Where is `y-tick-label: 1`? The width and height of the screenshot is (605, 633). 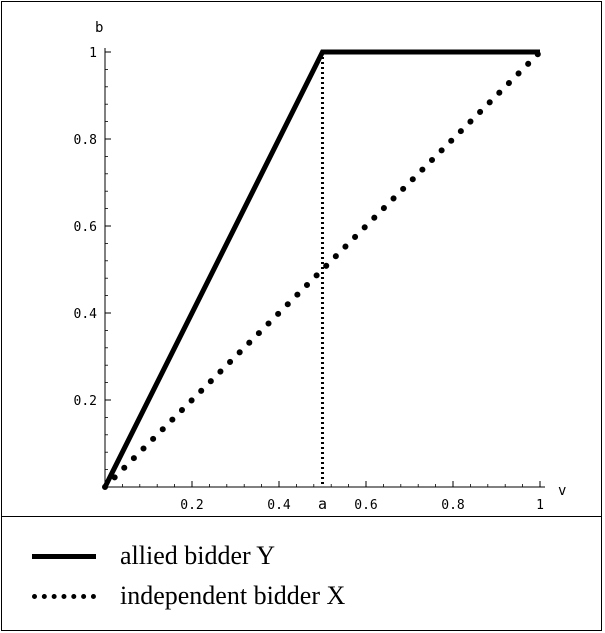 y-tick-label: 1 is located at coordinates (93, 53).